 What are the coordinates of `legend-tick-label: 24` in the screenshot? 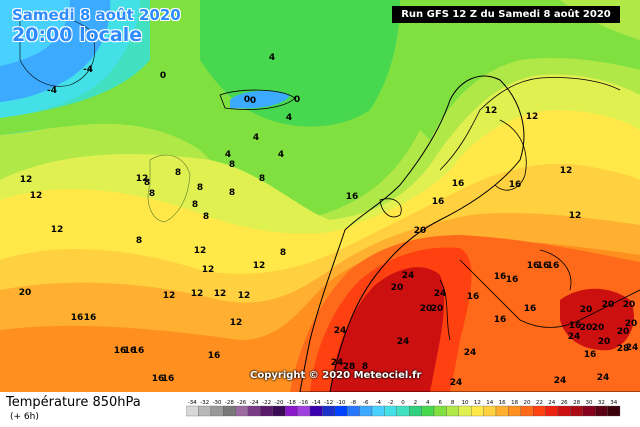 It's located at (551, 403).